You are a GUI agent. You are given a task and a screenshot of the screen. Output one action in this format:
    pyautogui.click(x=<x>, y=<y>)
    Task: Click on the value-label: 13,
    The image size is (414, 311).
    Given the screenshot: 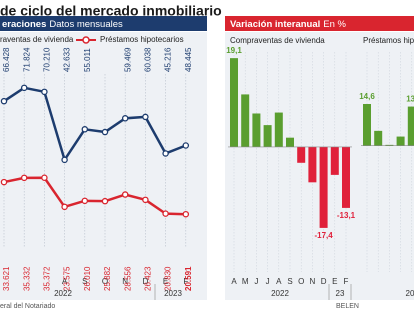 What is the action you would take?
    pyautogui.click(x=410, y=99)
    